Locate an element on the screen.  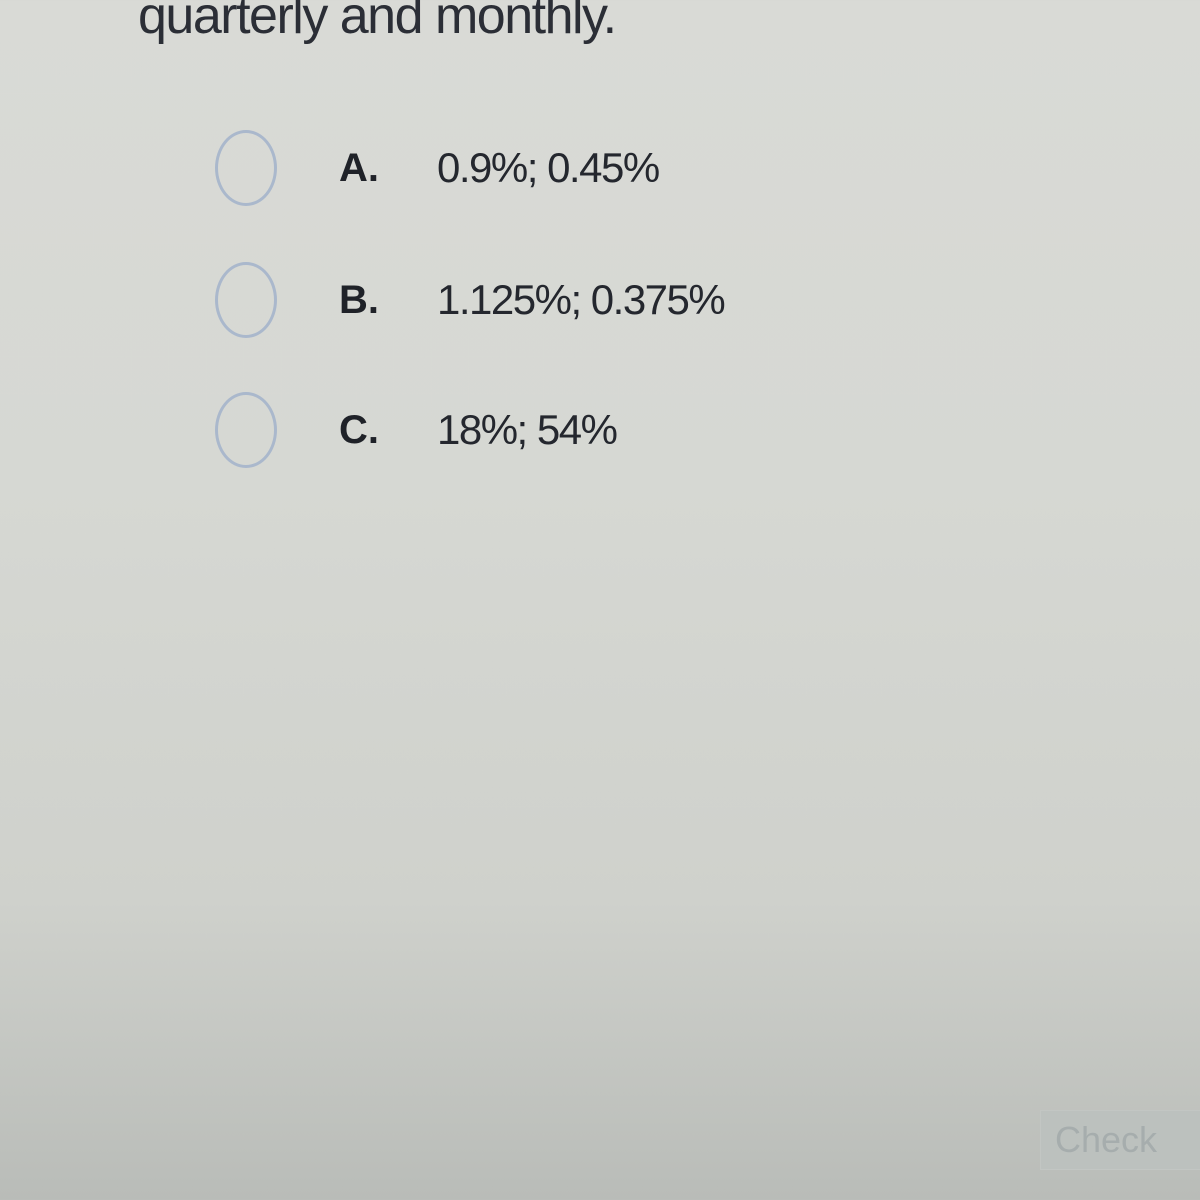
option-b: B. 1.125%; 0.375% is located at coordinates (470, 300).